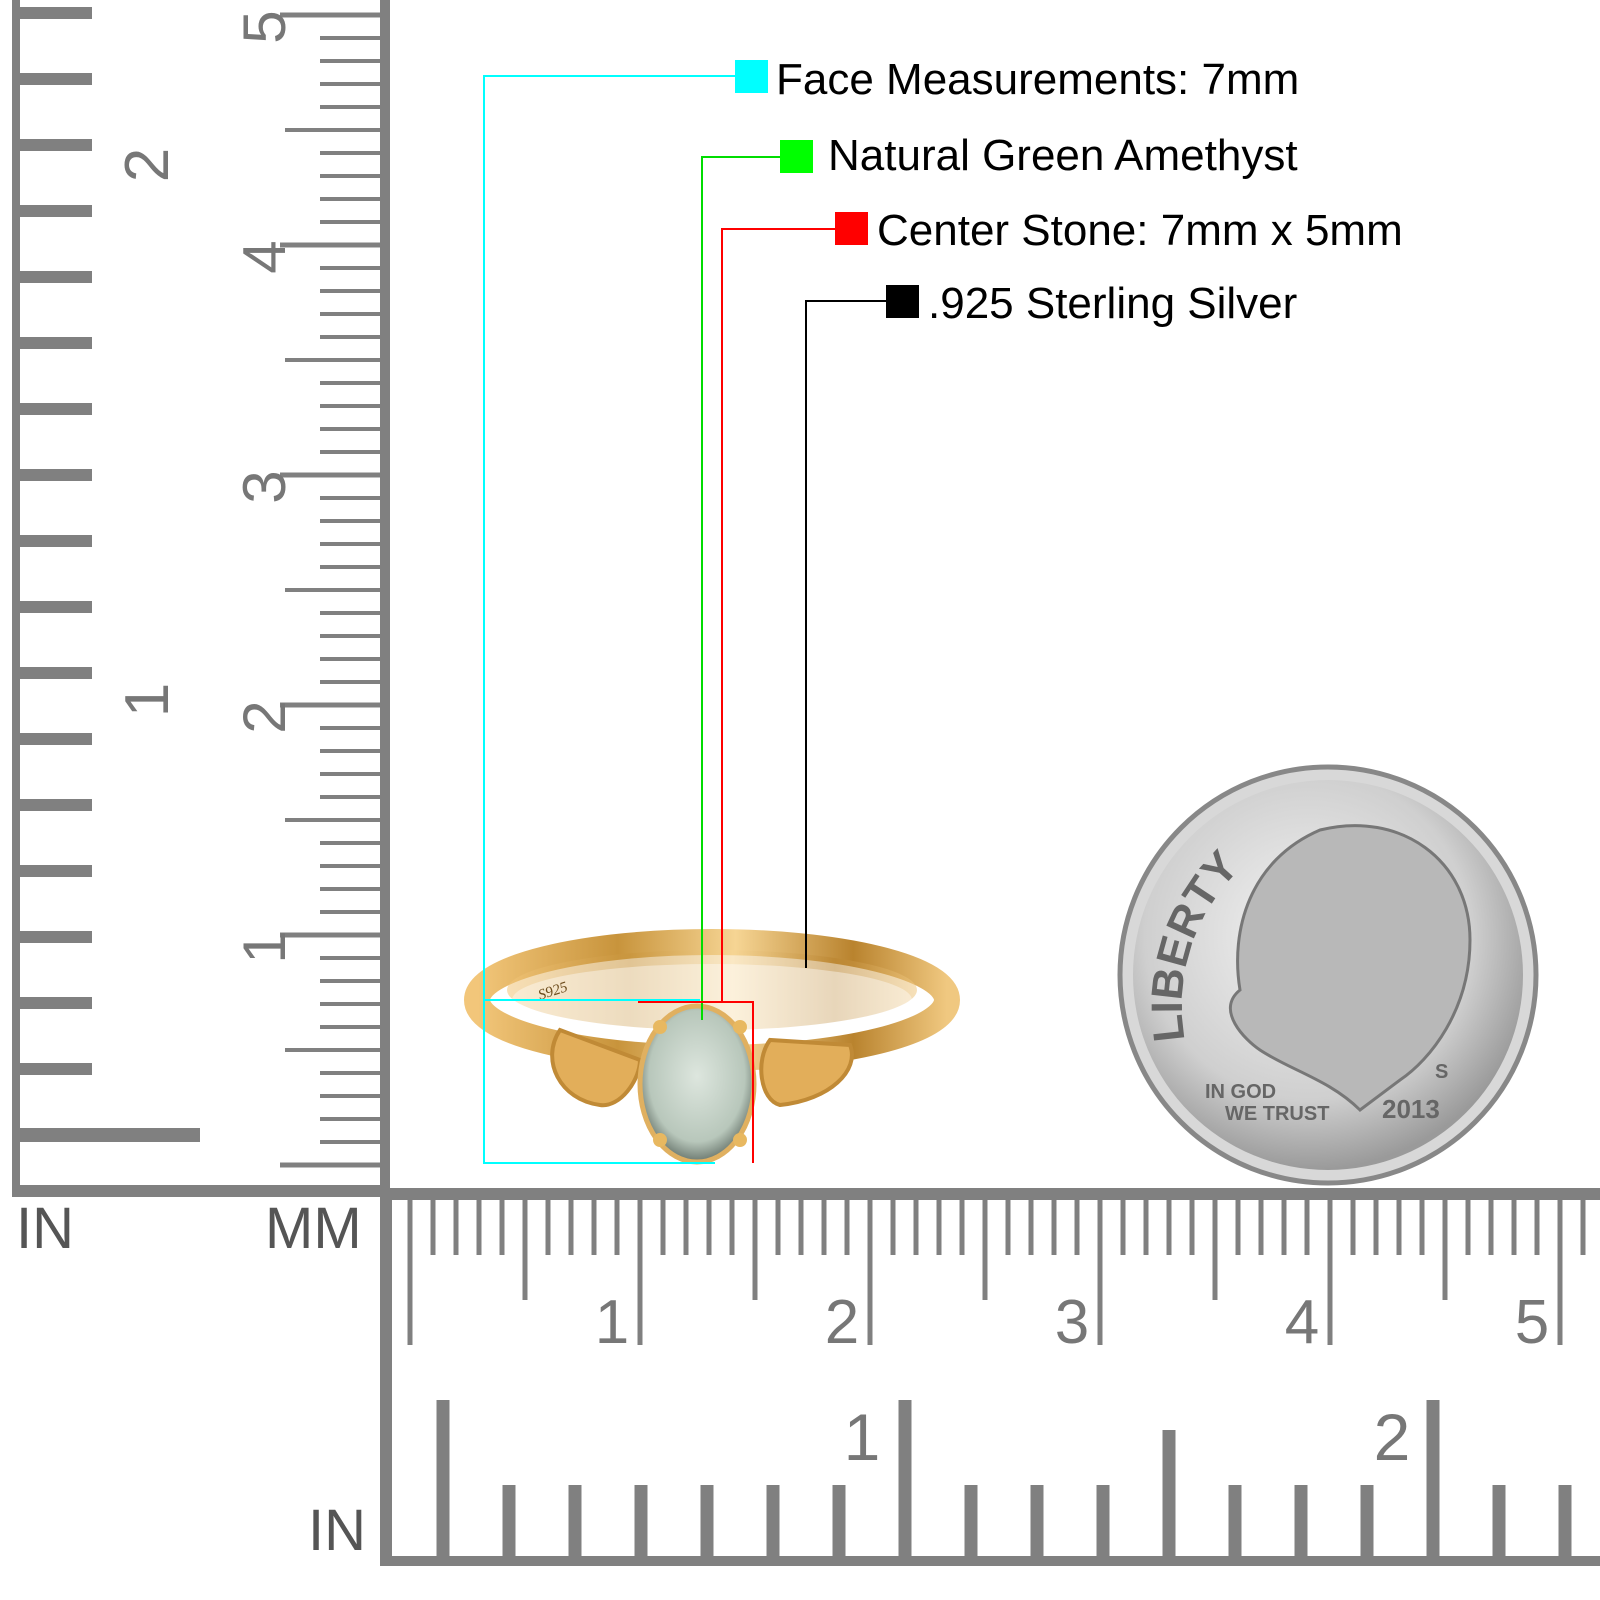 The width and height of the screenshot is (1600, 1600). Describe the element at coordinates (1277, 1114) in the screenshot. I see `coin-motto-2: WE TRUST` at that location.